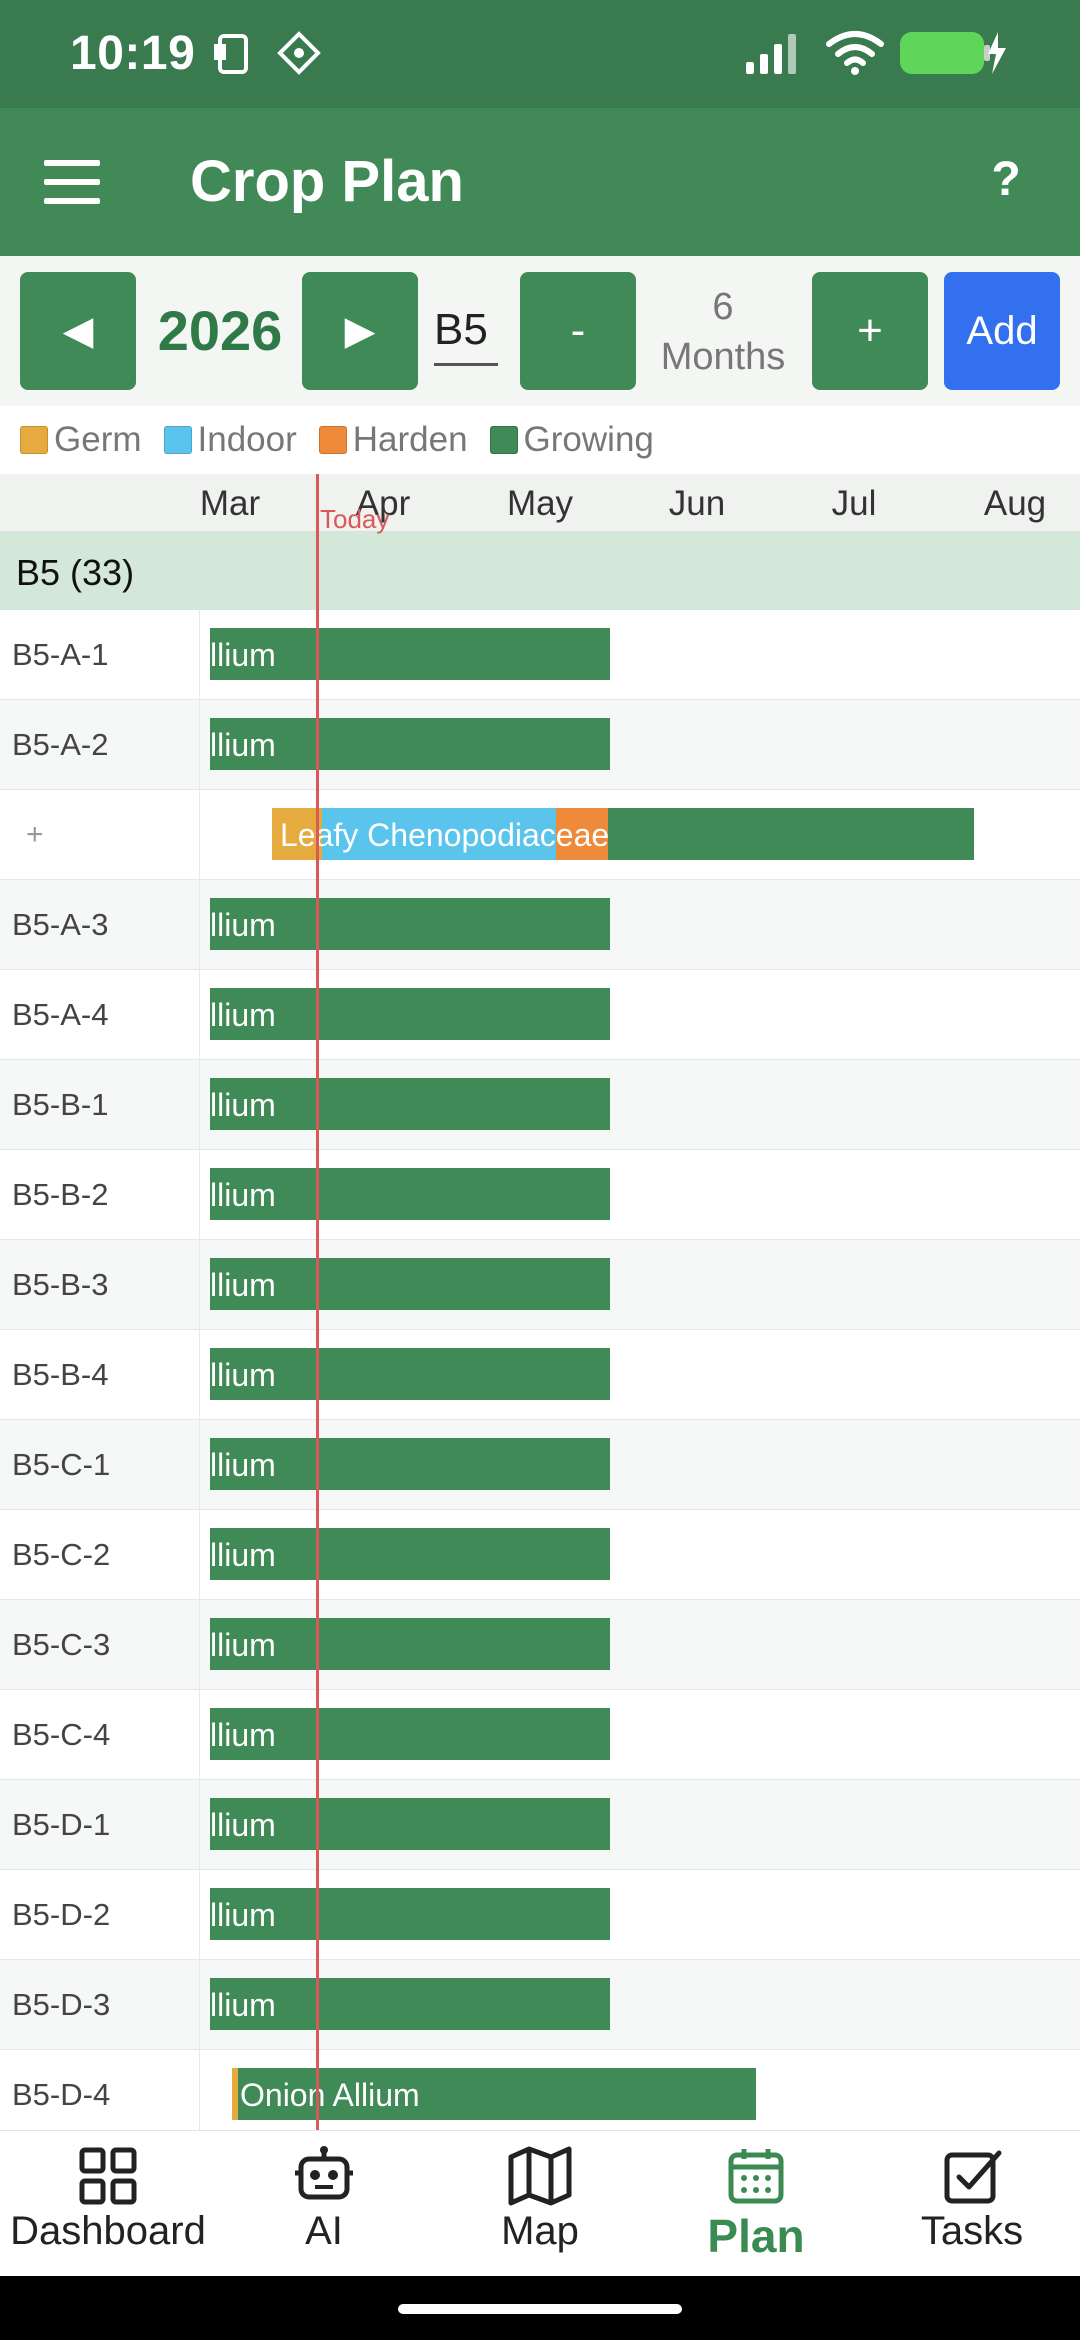  Describe the element at coordinates (72, 182) in the screenshot. I see `menu-icon` at that location.